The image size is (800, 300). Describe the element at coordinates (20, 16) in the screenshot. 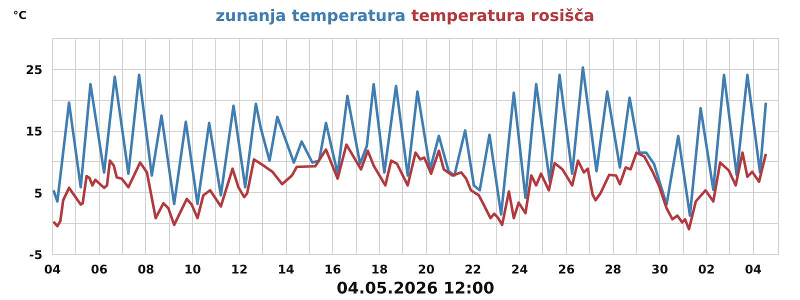

I see `y-axis-title: °C` at that location.